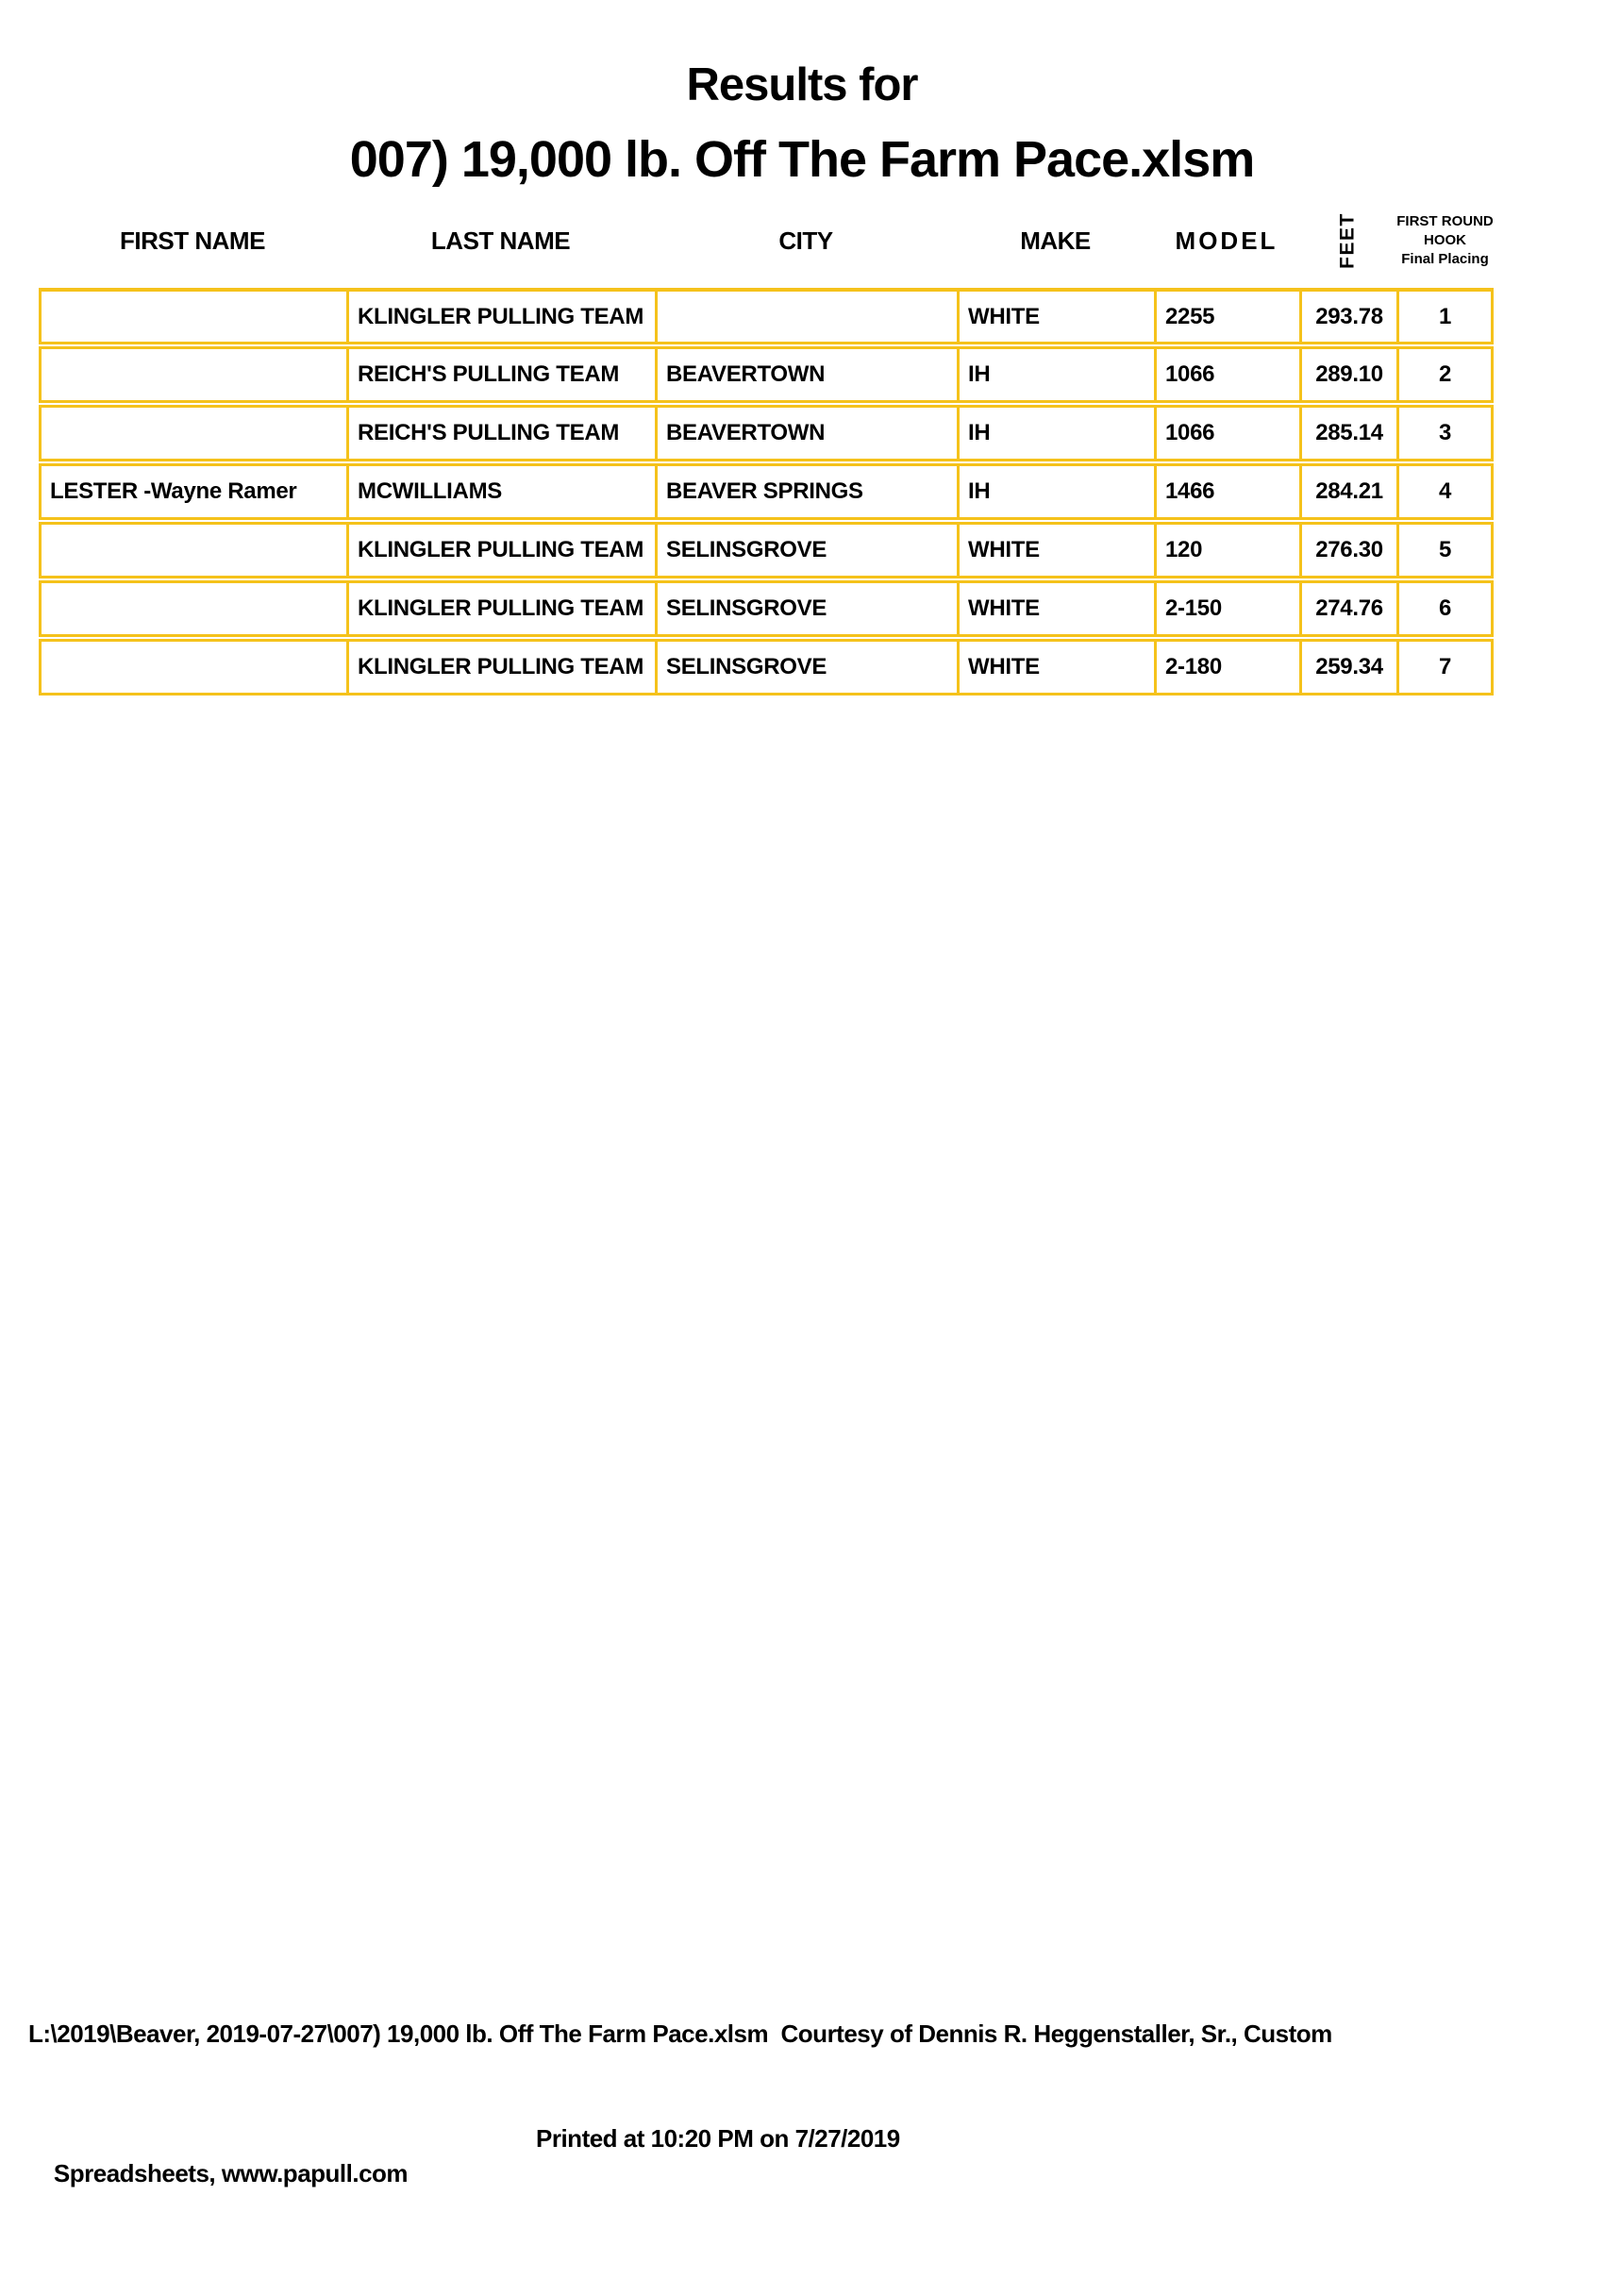 The image size is (1604, 2296). Describe the element at coordinates (1347, 491) in the screenshot. I see `cell-feet: 284.21` at that location.